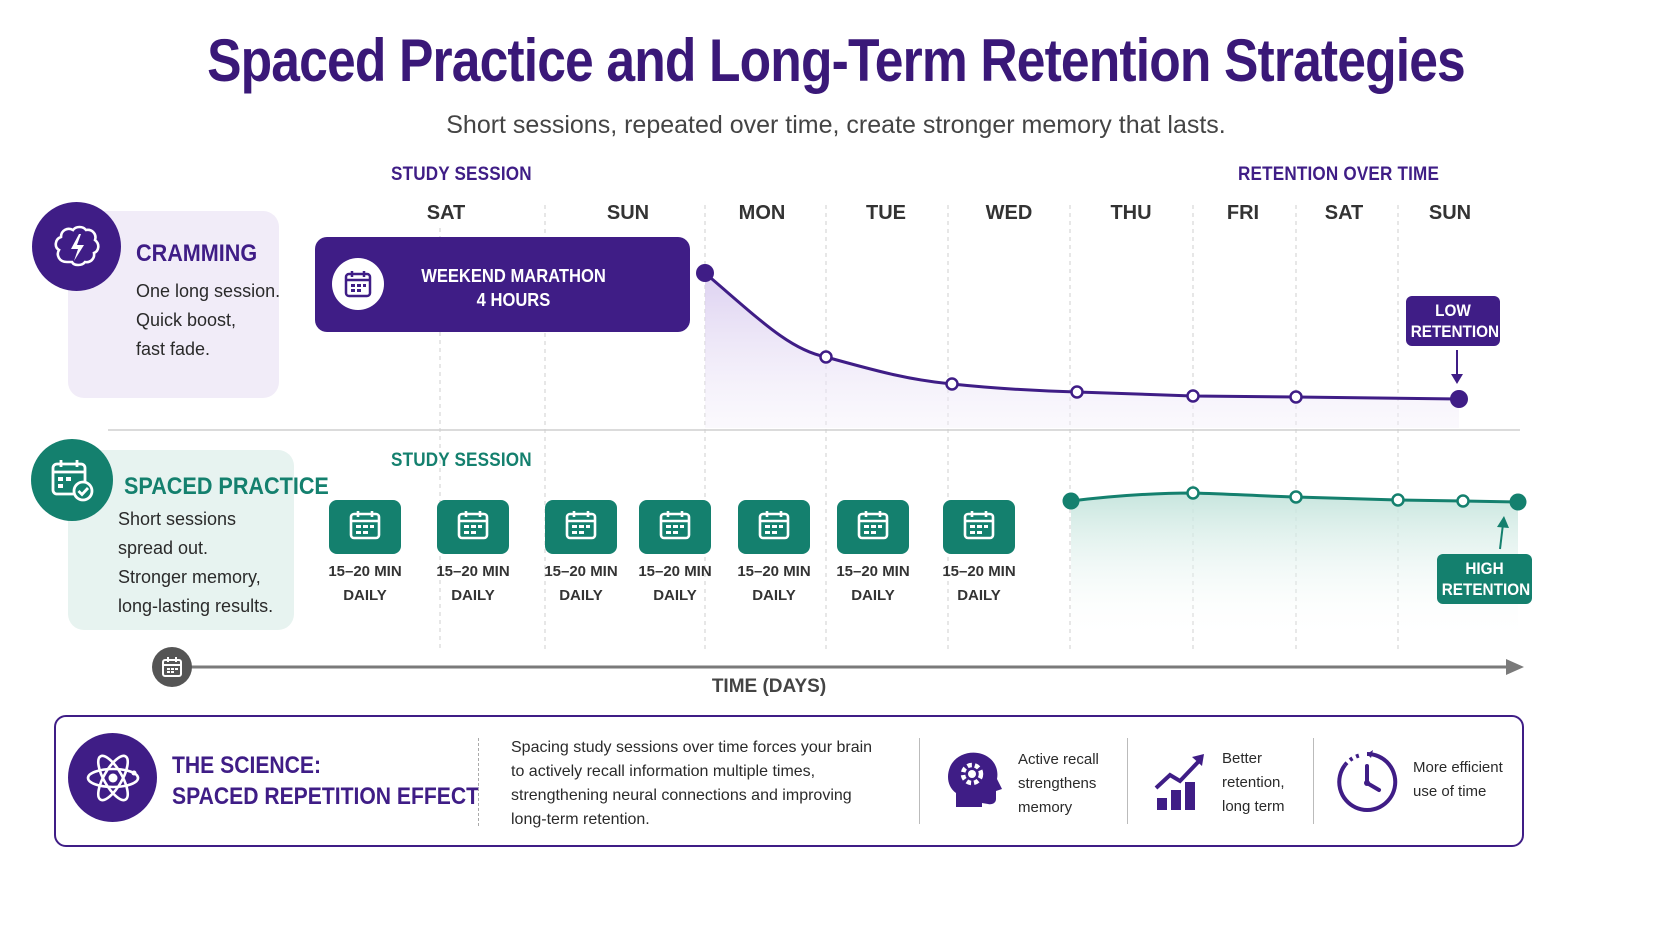 The height and width of the screenshot is (941, 1672). Describe the element at coordinates (461, 174) in the screenshot. I see `study-session-label: STUDY SESSION` at that location.